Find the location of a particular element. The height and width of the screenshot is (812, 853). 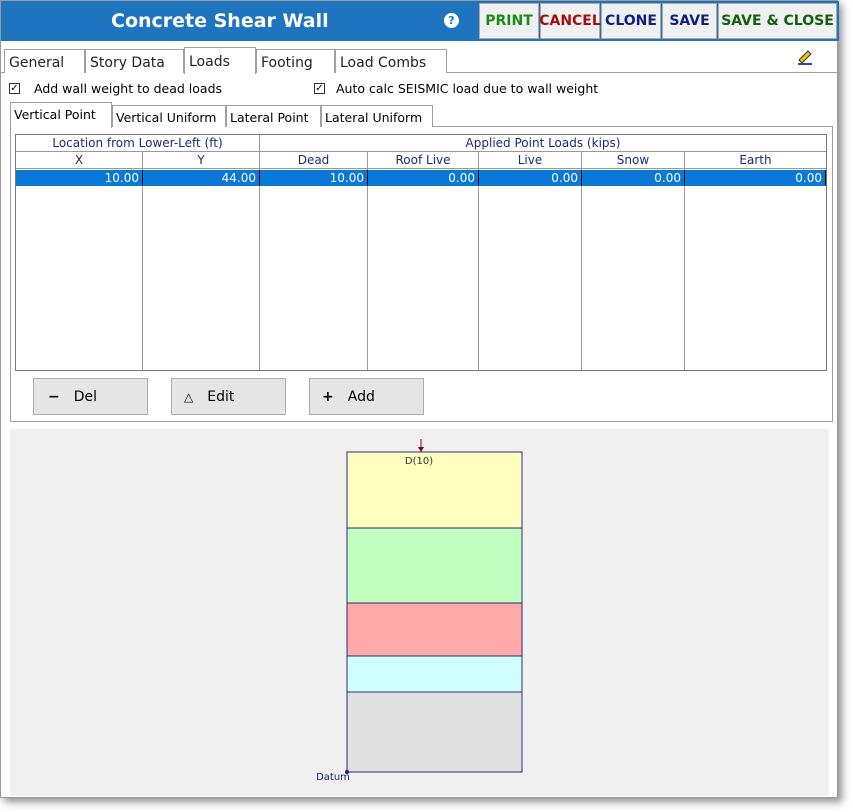

subtab: Lateral Uniform is located at coordinates (377, 116).